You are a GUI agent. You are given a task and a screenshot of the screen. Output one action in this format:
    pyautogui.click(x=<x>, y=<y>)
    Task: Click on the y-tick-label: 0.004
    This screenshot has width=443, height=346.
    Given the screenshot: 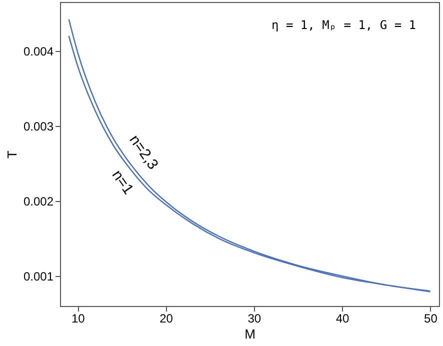 What is the action you would take?
    pyautogui.click(x=38, y=51)
    